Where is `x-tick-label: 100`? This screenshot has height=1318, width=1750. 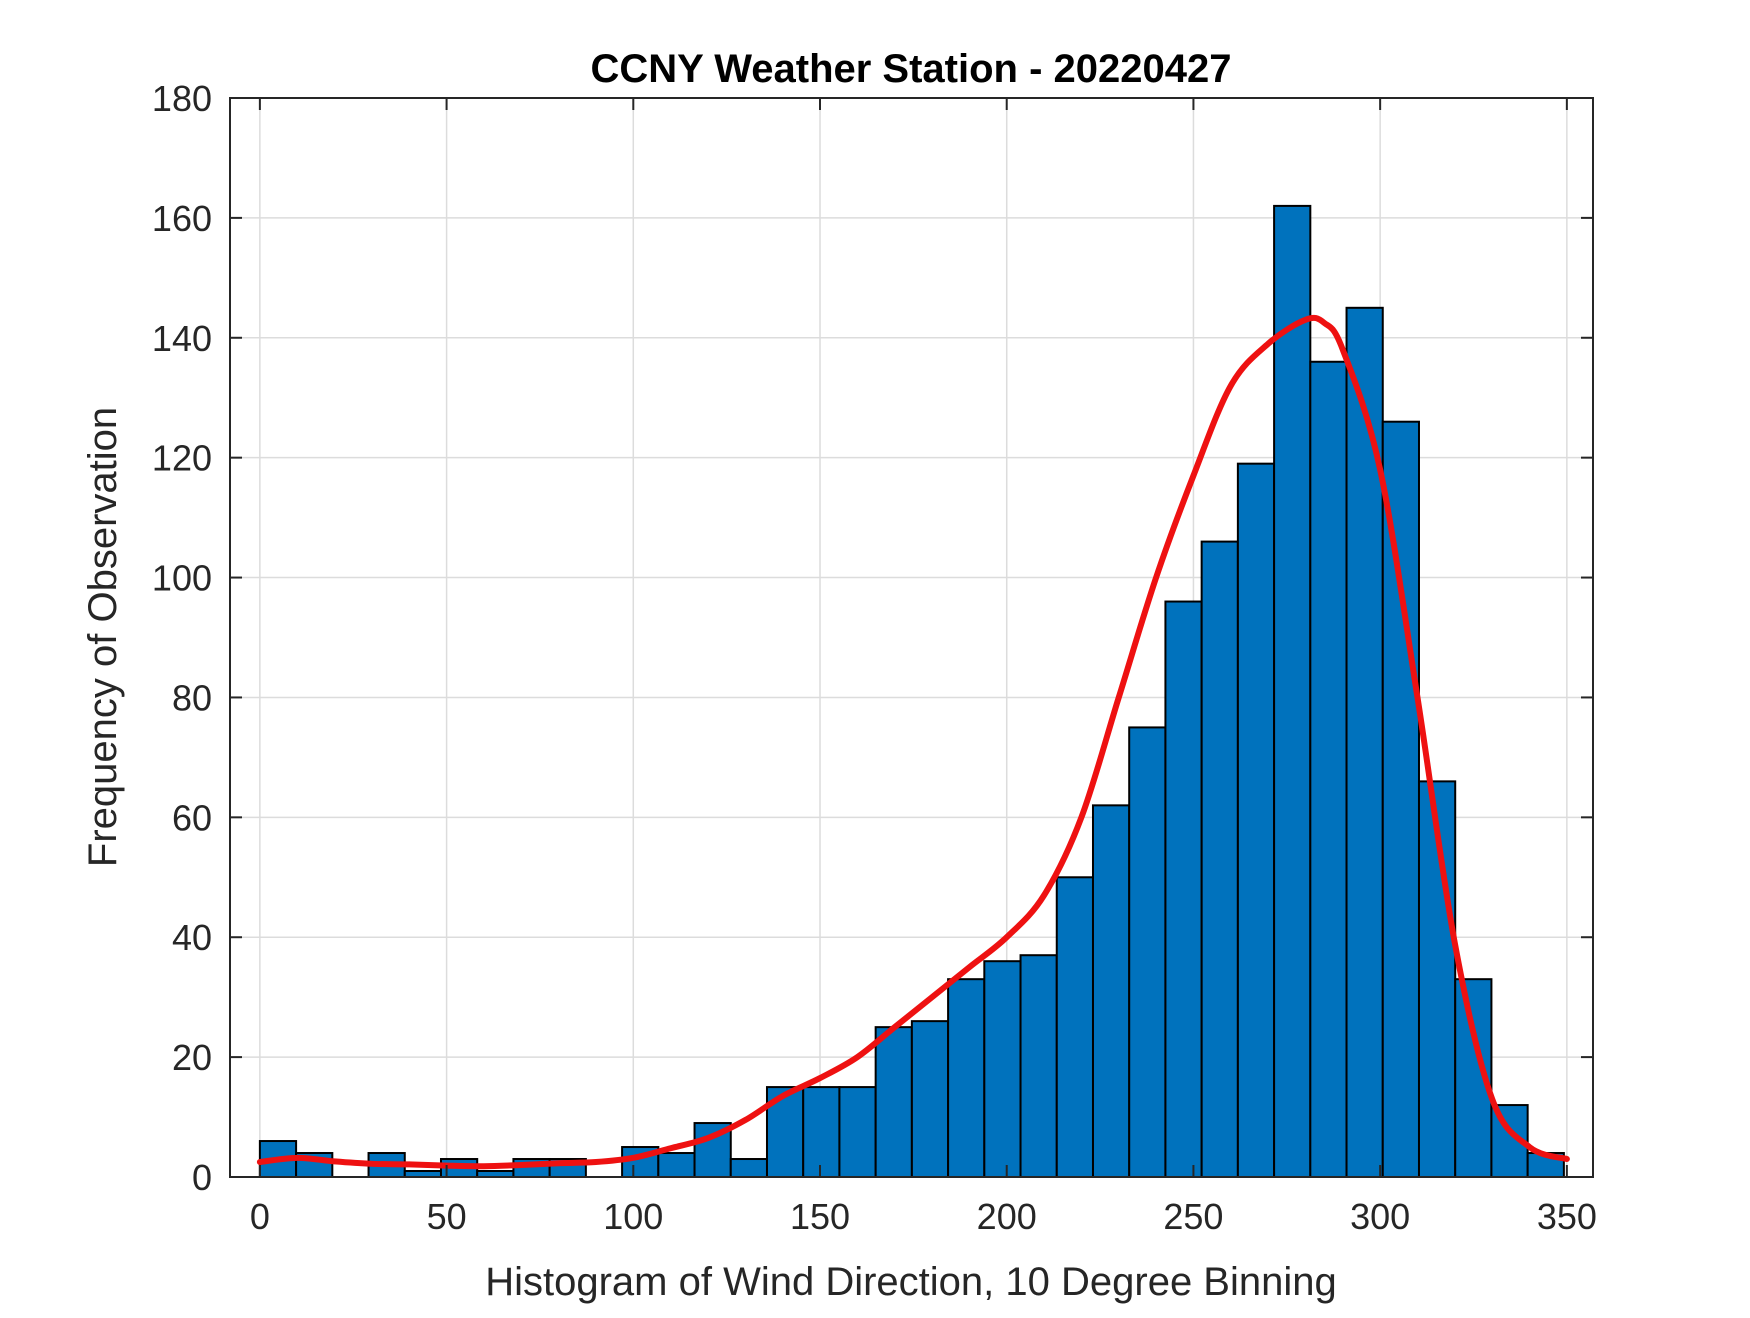 x-tick-label: 100 is located at coordinates (633, 1216).